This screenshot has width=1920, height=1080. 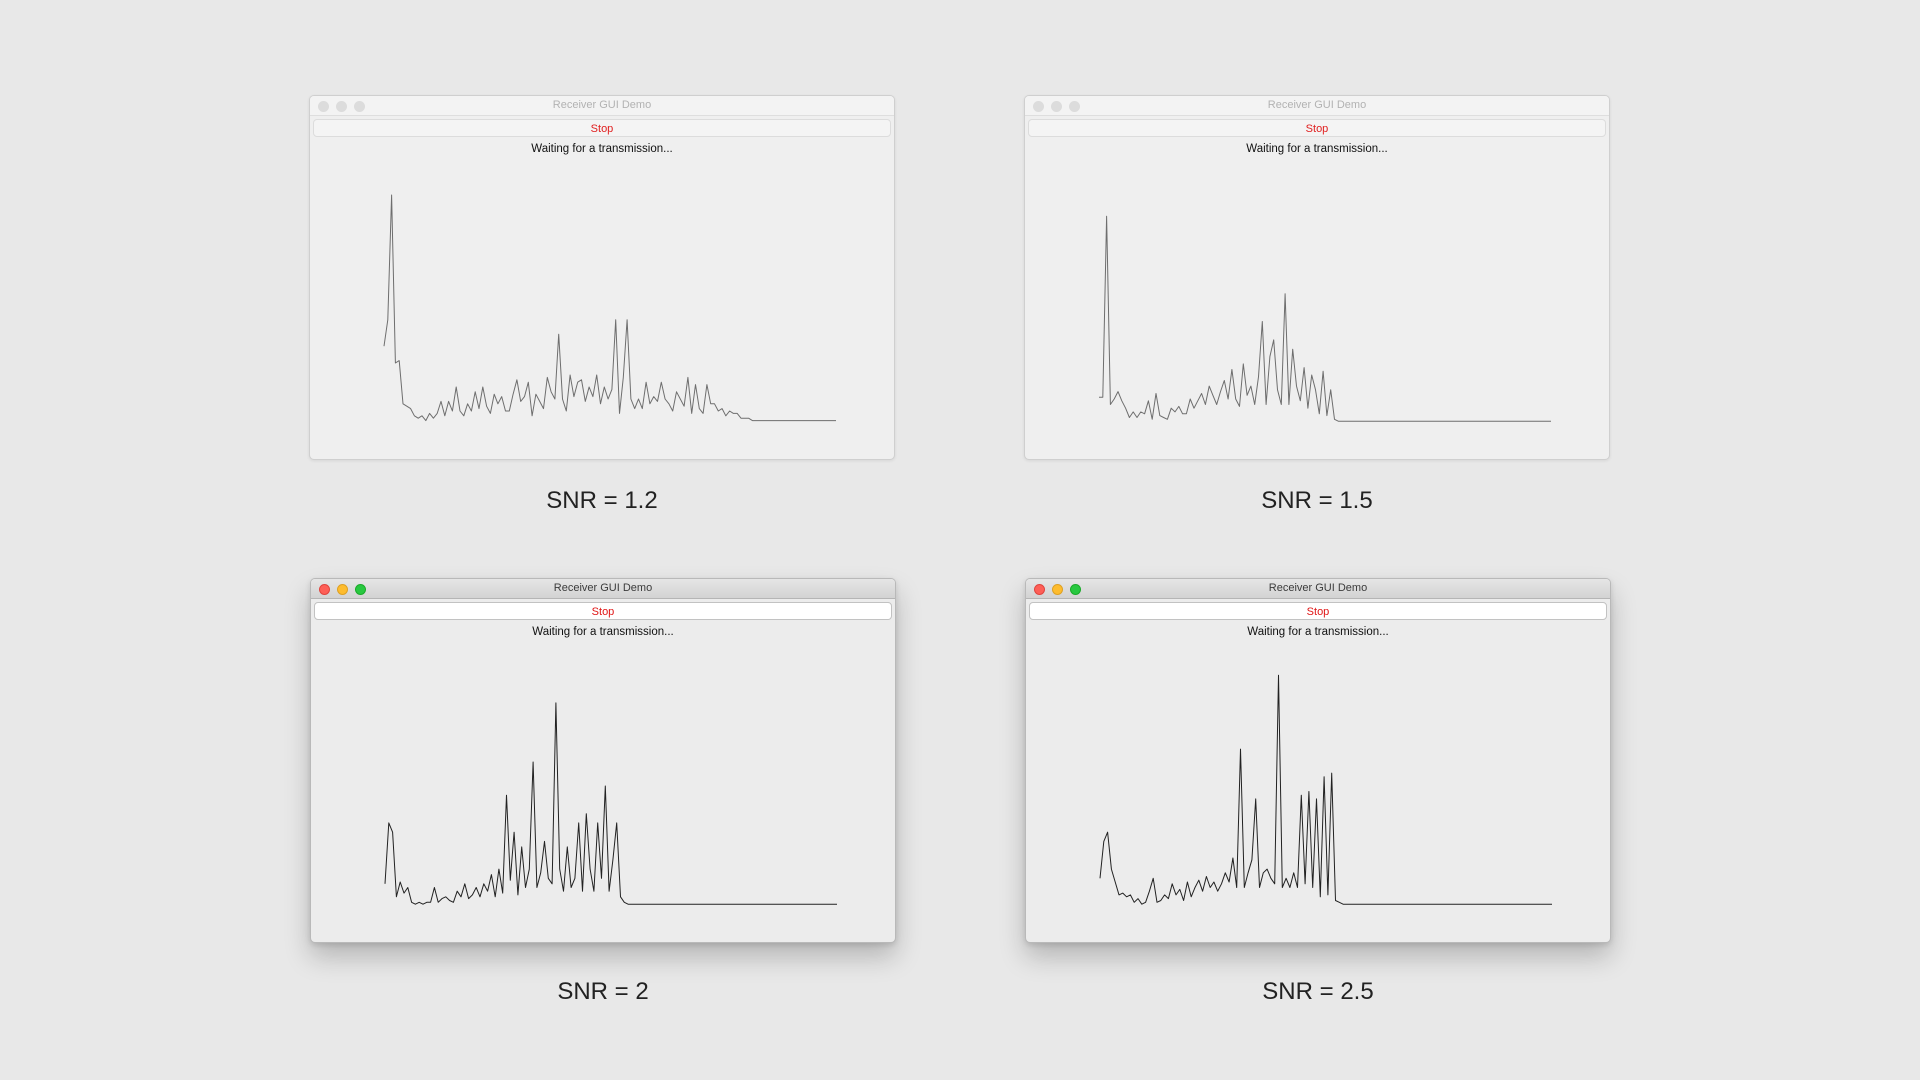 I want to click on snr-caption: SNR = 2, so click(x=603, y=991).